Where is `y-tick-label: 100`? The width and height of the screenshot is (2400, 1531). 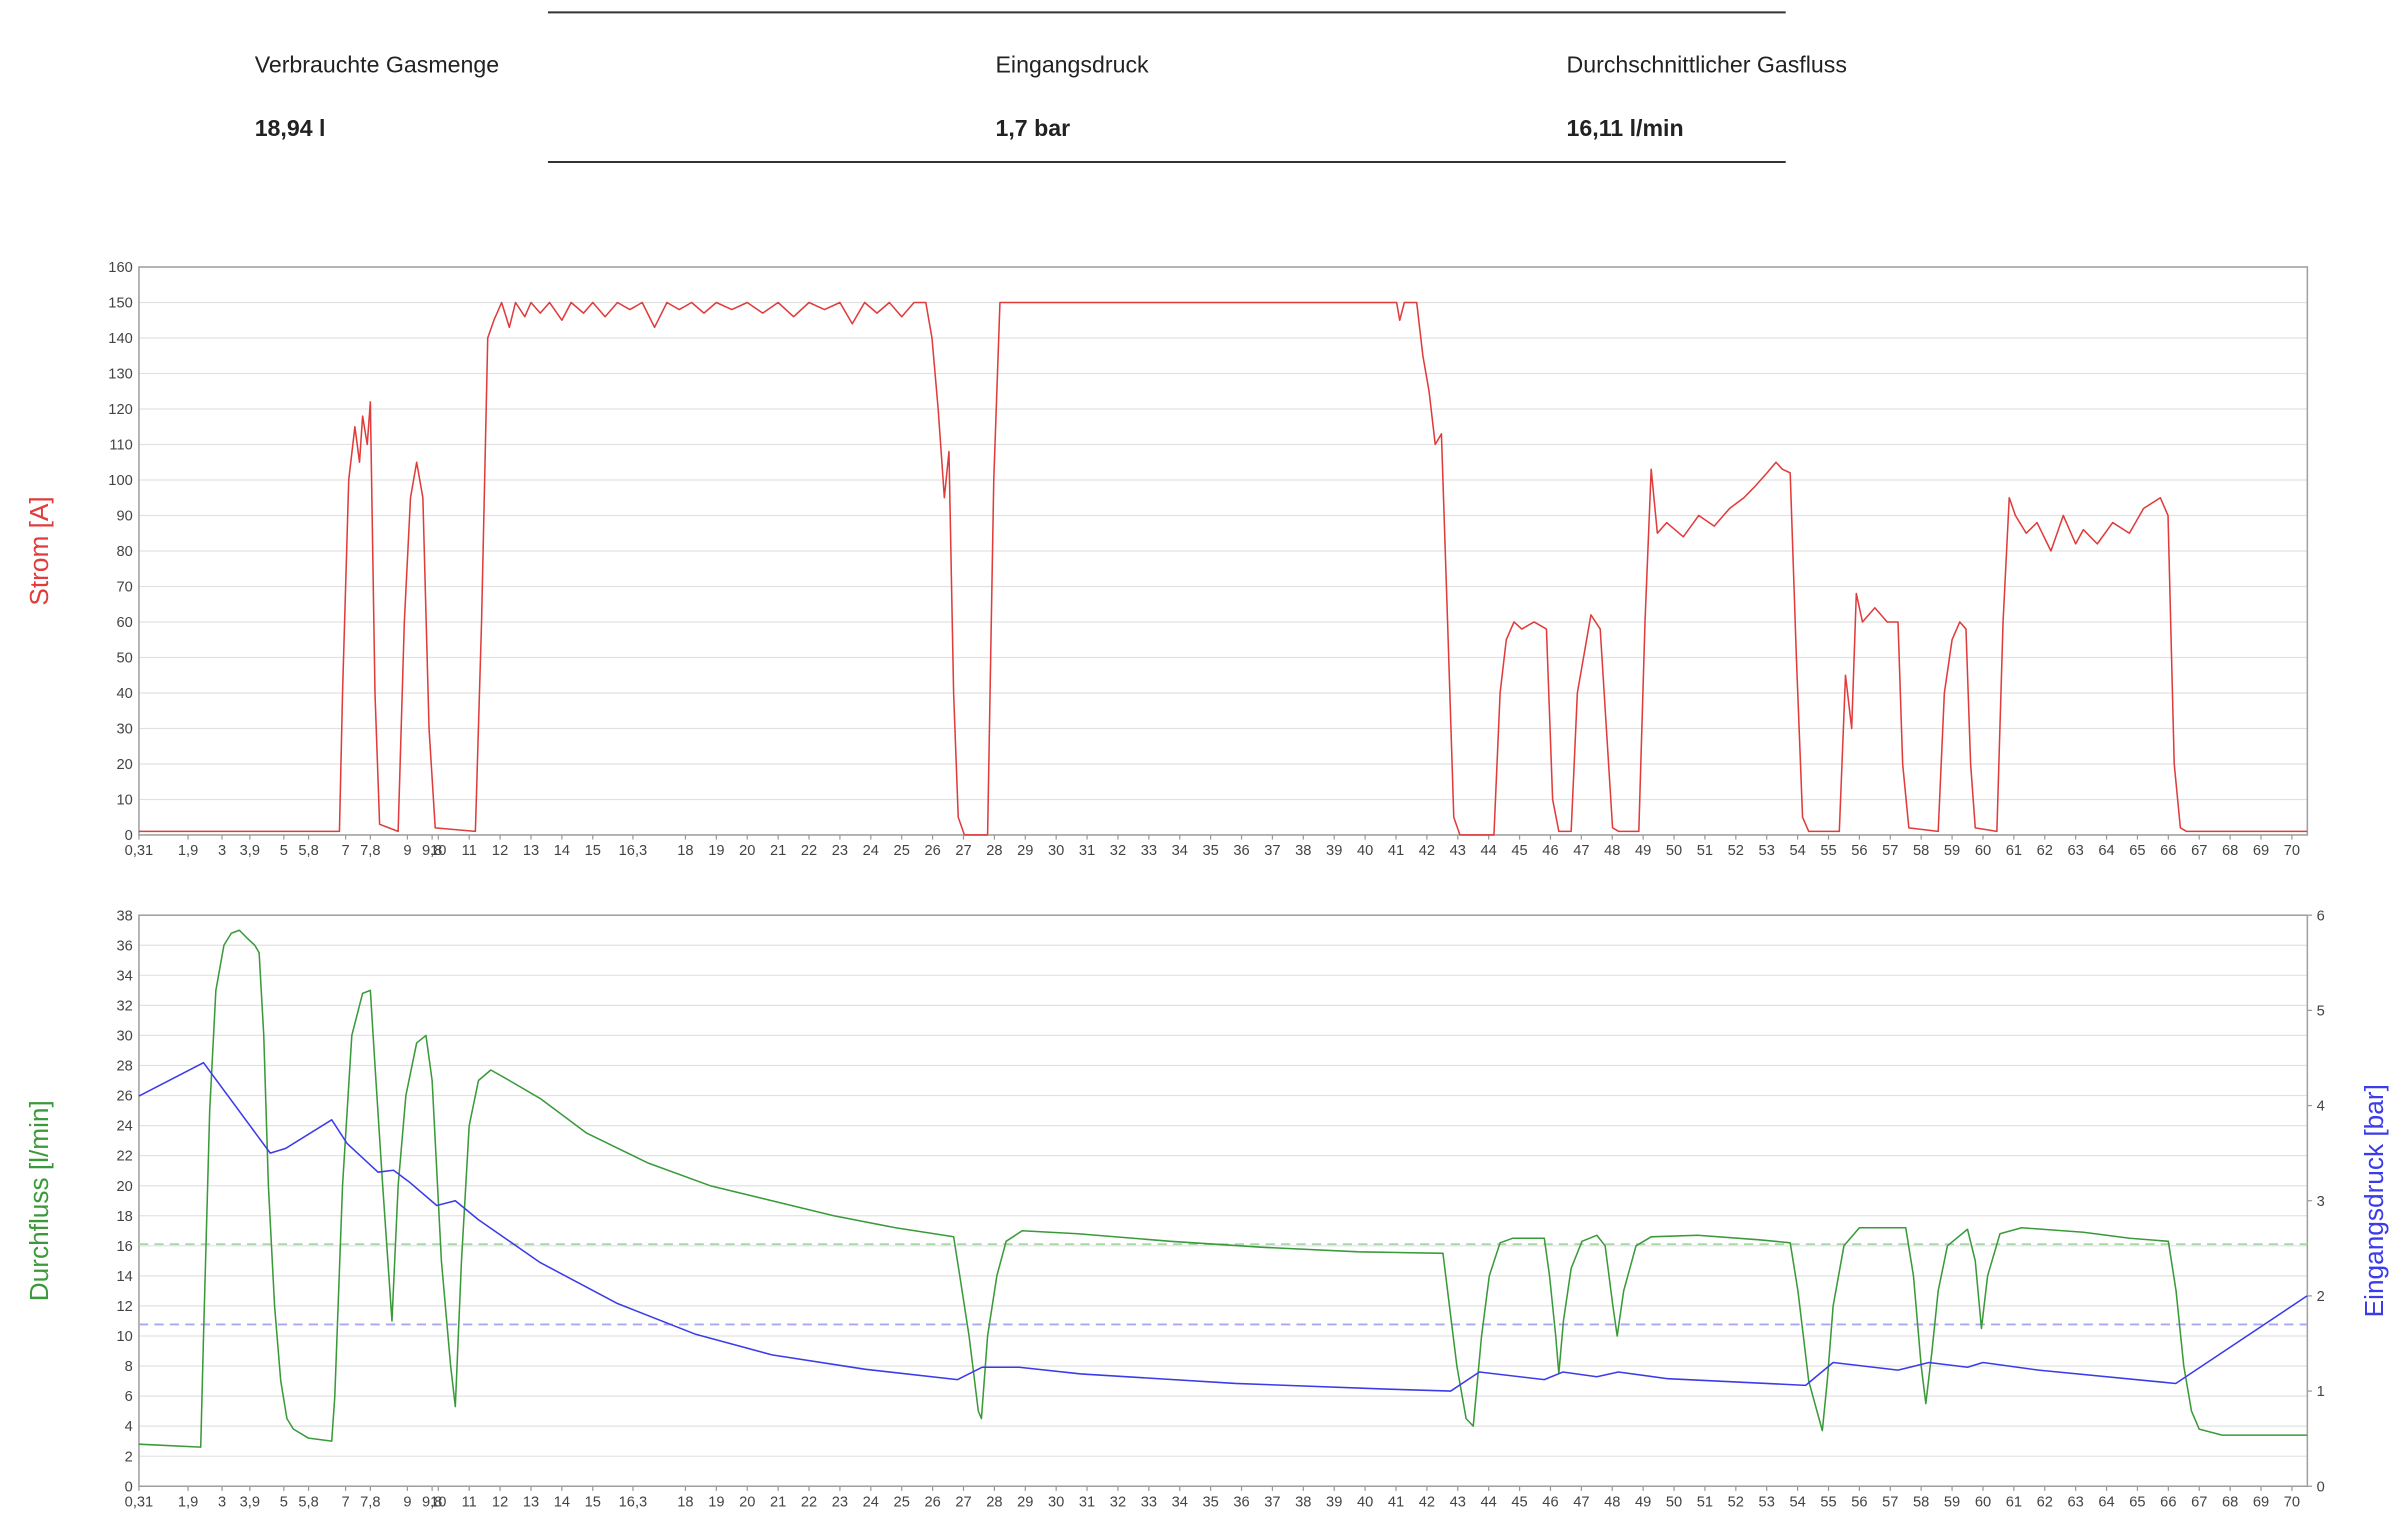
y-tick-label: 100 is located at coordinates (120, 481).